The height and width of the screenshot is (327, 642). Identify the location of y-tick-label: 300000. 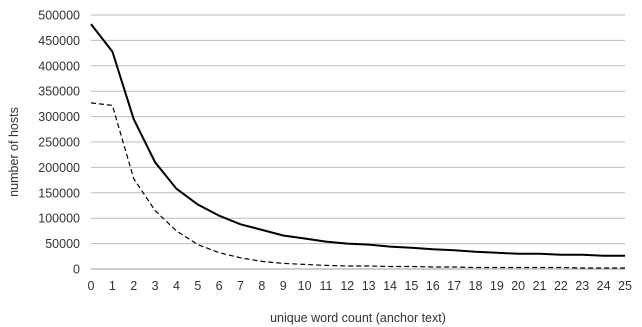
(59, 117).